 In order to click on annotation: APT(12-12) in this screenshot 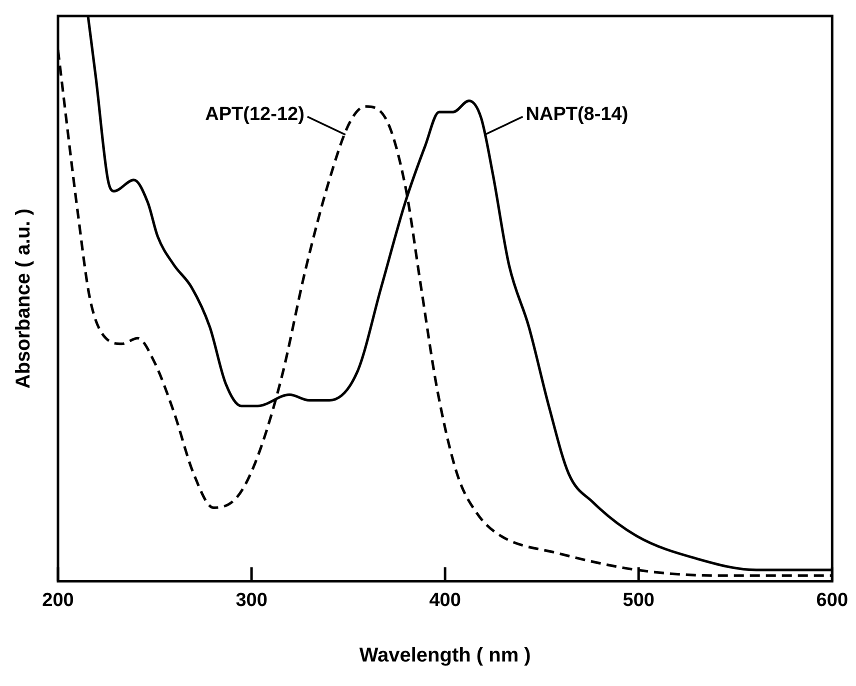, I will do `click(254, 114)`.